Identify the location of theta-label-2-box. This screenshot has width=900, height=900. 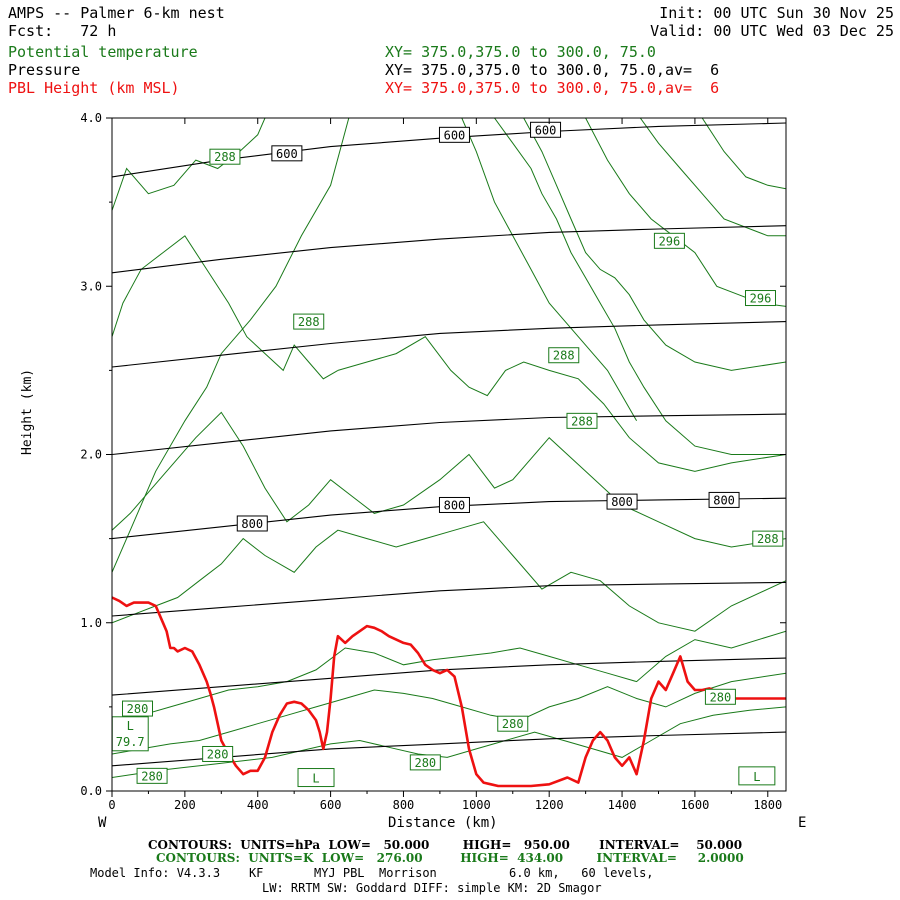
(760, 298).